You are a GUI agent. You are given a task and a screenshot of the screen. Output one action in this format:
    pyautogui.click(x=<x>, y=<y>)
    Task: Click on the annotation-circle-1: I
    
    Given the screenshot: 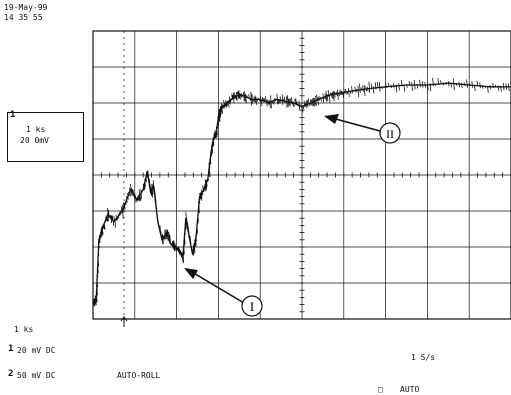 What is the action you would take?
    pyautogui.click(x=252, y=306)
    